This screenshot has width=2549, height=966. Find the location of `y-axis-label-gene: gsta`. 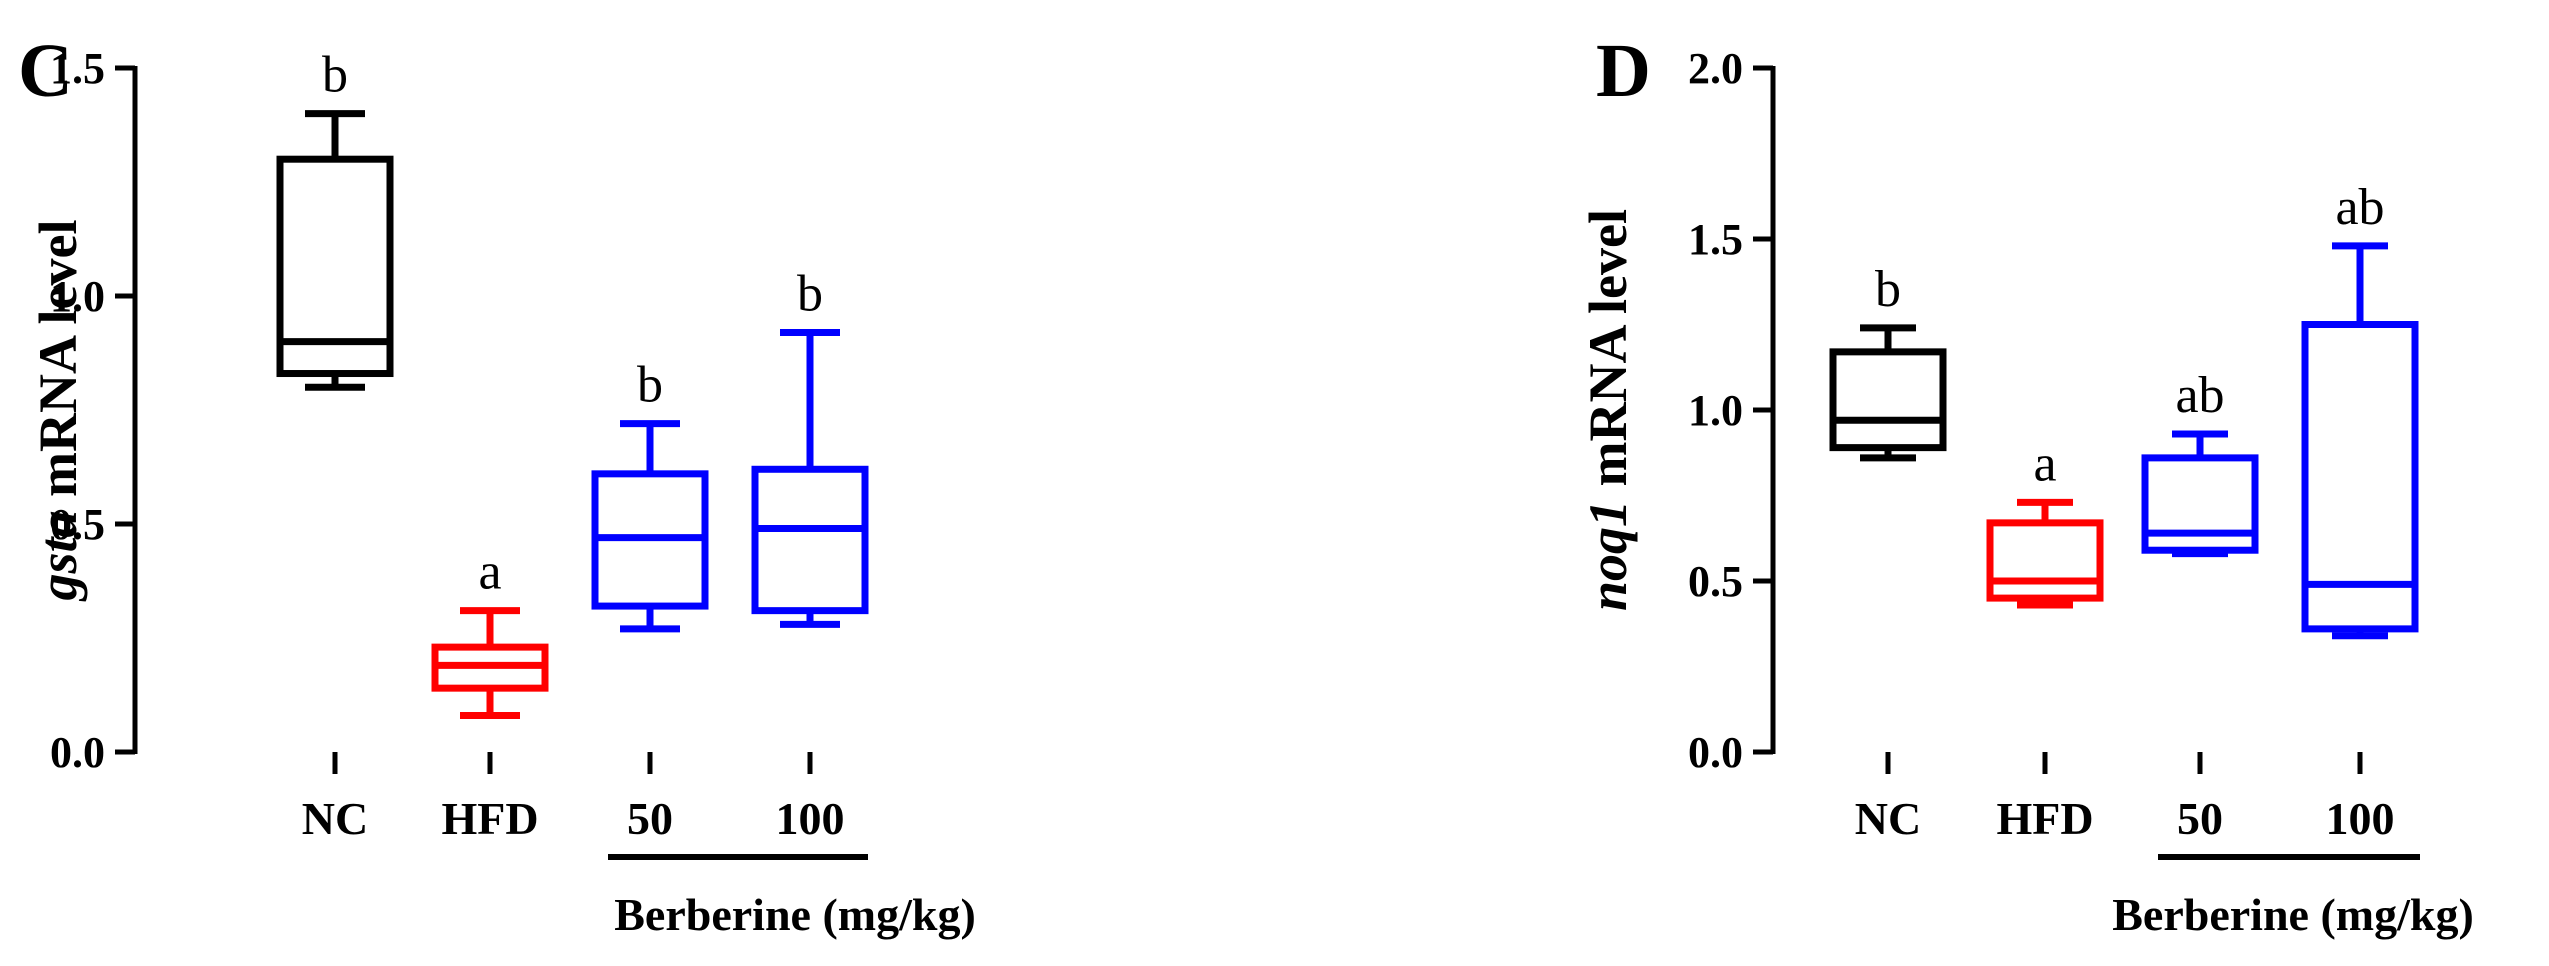

y-axis-label-gene: gsta is located at coordinates (58, 555).